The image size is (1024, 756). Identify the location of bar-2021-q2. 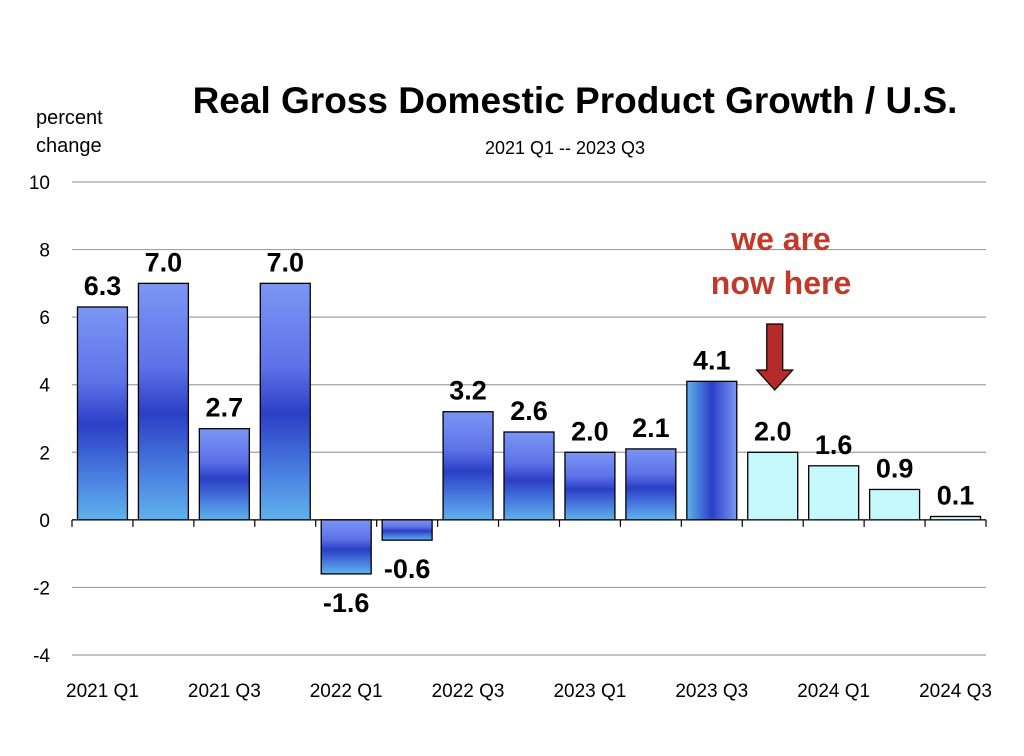
(163, 401).